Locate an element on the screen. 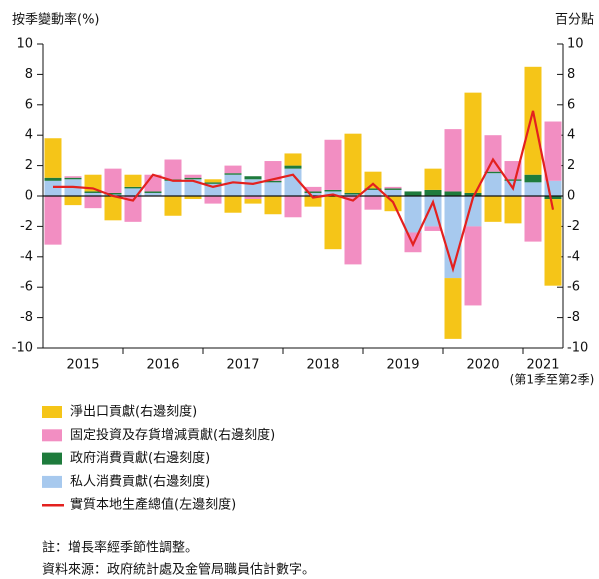  y2-tick-label: 0 is located at coordinates (571, 196).